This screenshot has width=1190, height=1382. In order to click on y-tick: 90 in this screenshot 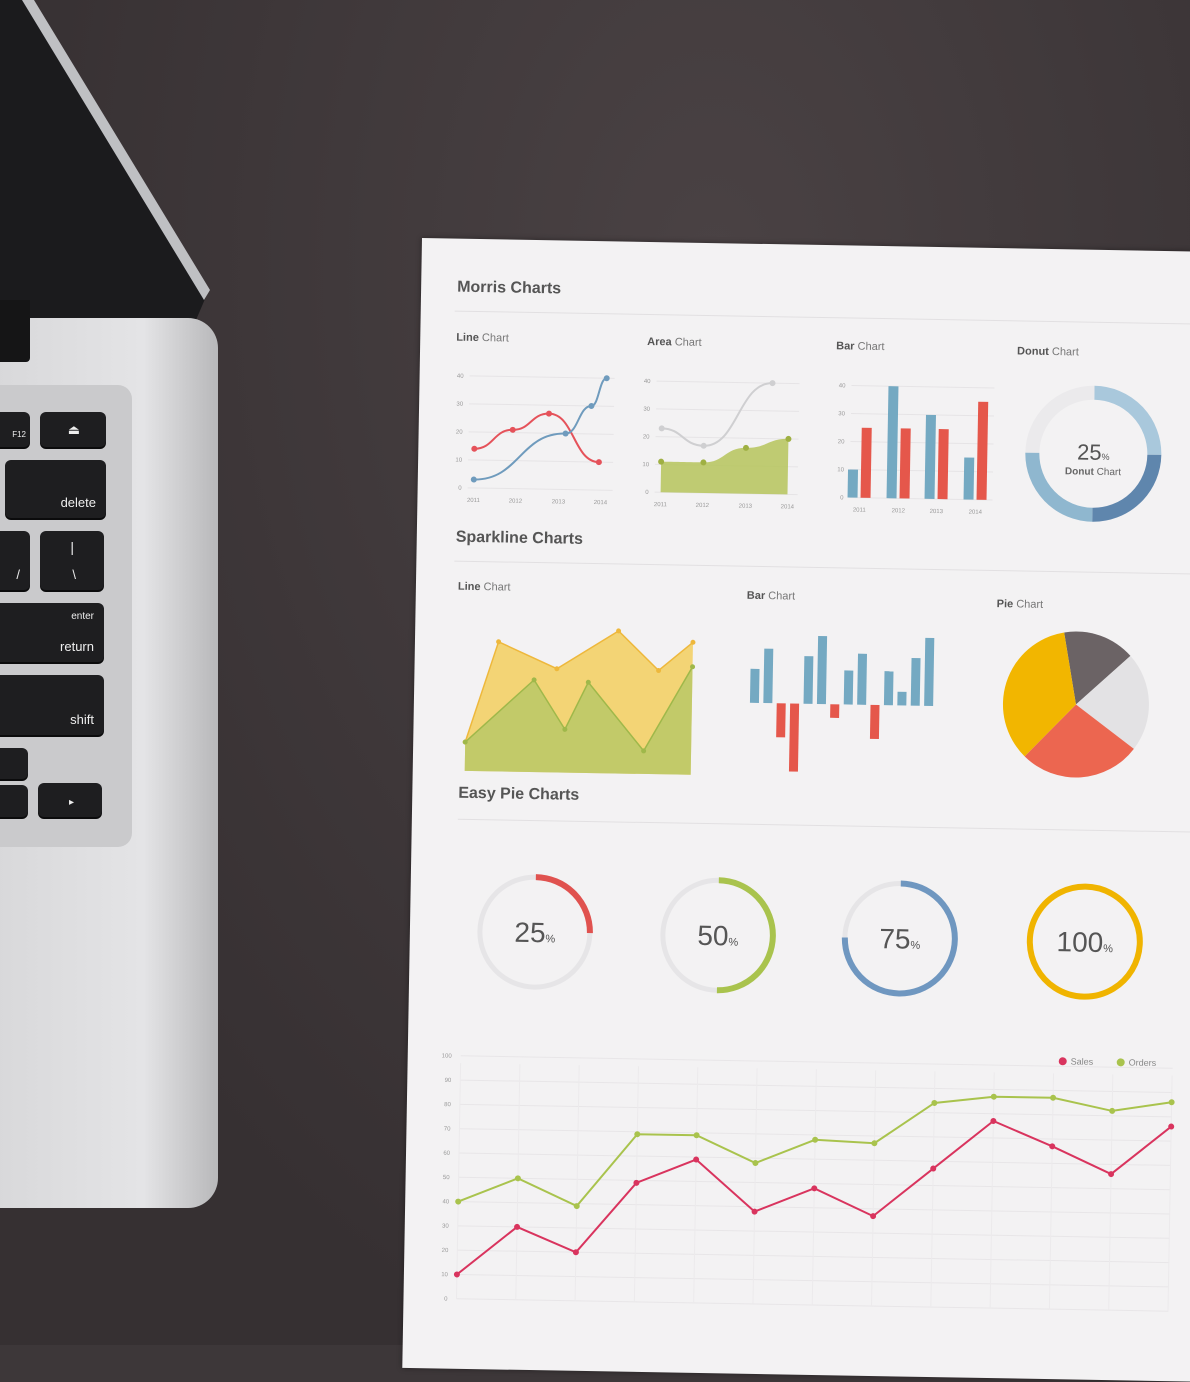, I will do `click(448, 1081)`.